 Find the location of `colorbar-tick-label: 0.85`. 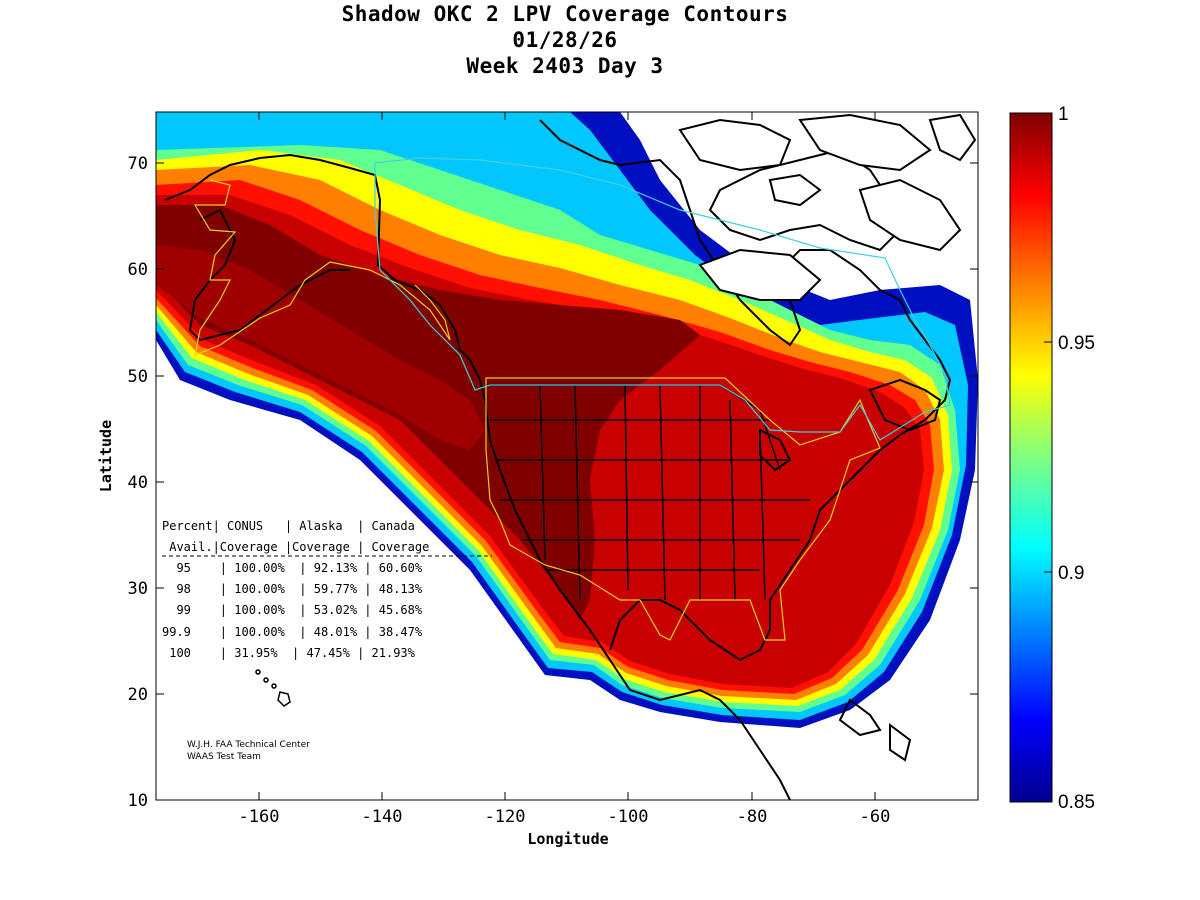

colorbar-tick-label: 0.85 is located at coordinates (1076, 802).